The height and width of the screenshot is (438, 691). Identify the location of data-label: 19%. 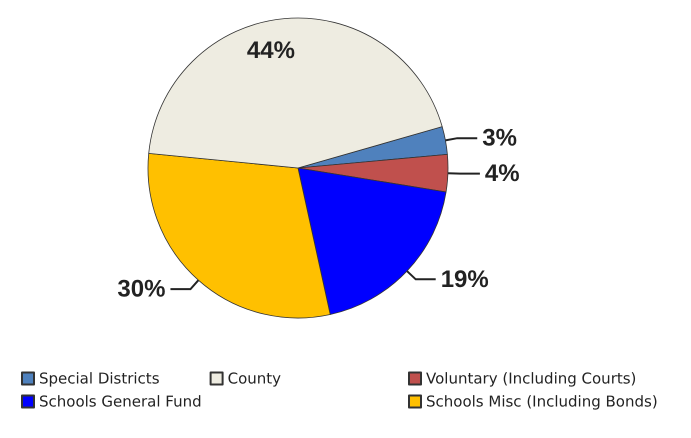
(464, 279).